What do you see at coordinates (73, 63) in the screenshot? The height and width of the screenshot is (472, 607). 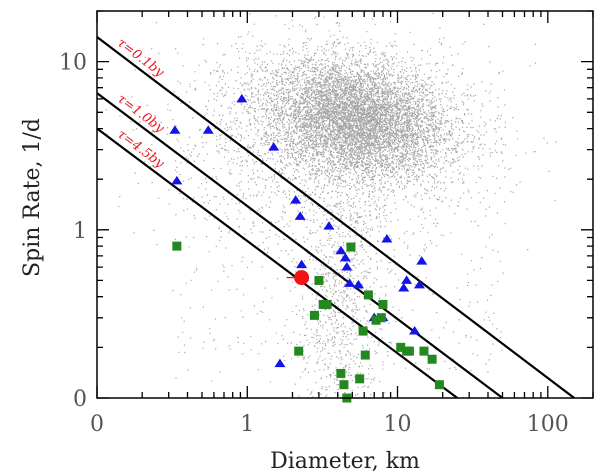 I see `y-tick-label: 10` at bounding box center [73, 63].